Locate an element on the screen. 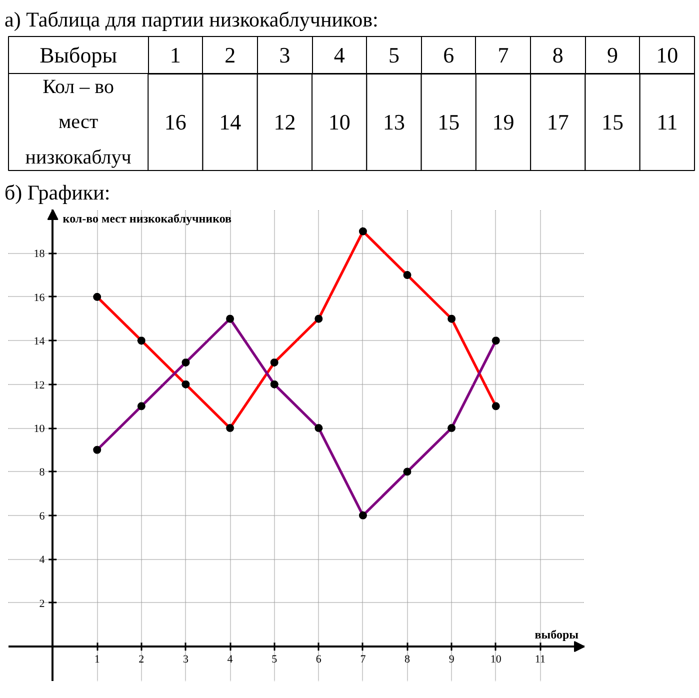 The height and width of the screenshot is (698, 699). y-tick-label: 8 is located at coordinates (42, 472).